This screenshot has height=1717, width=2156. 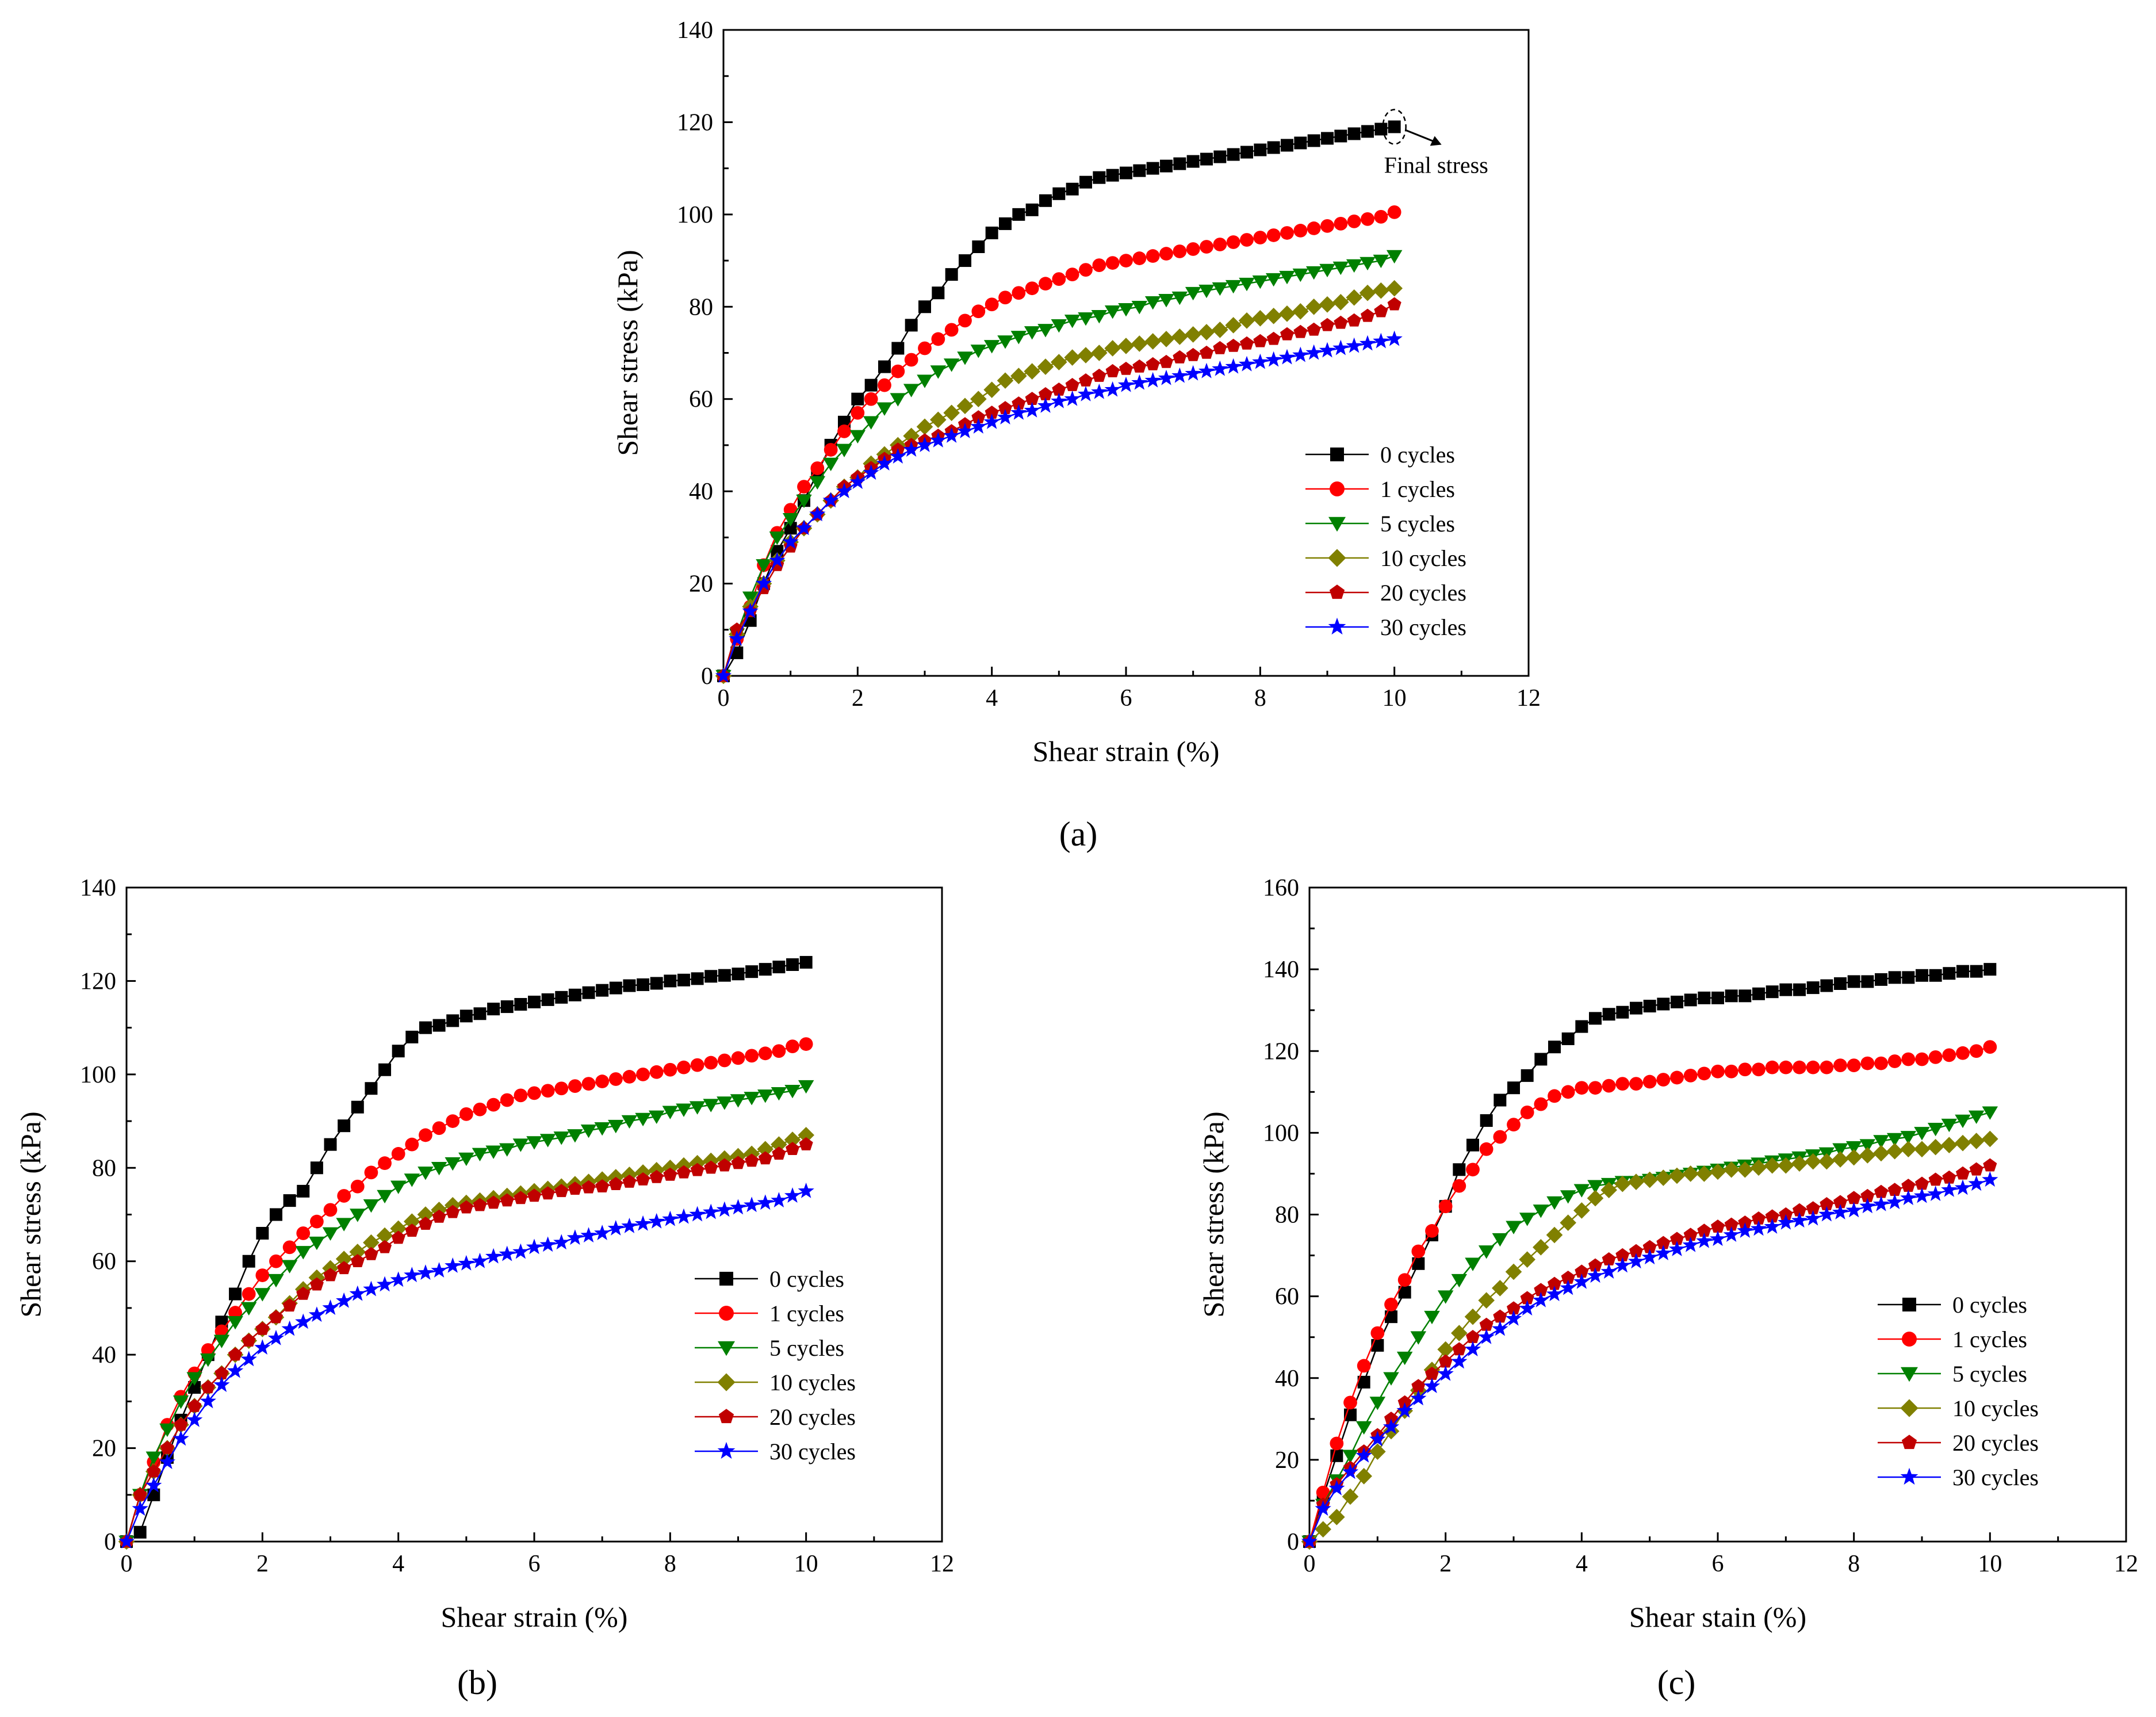 I want to click on legend-label-0-cycles: 0 cycles, so click(x=1417, y=455).